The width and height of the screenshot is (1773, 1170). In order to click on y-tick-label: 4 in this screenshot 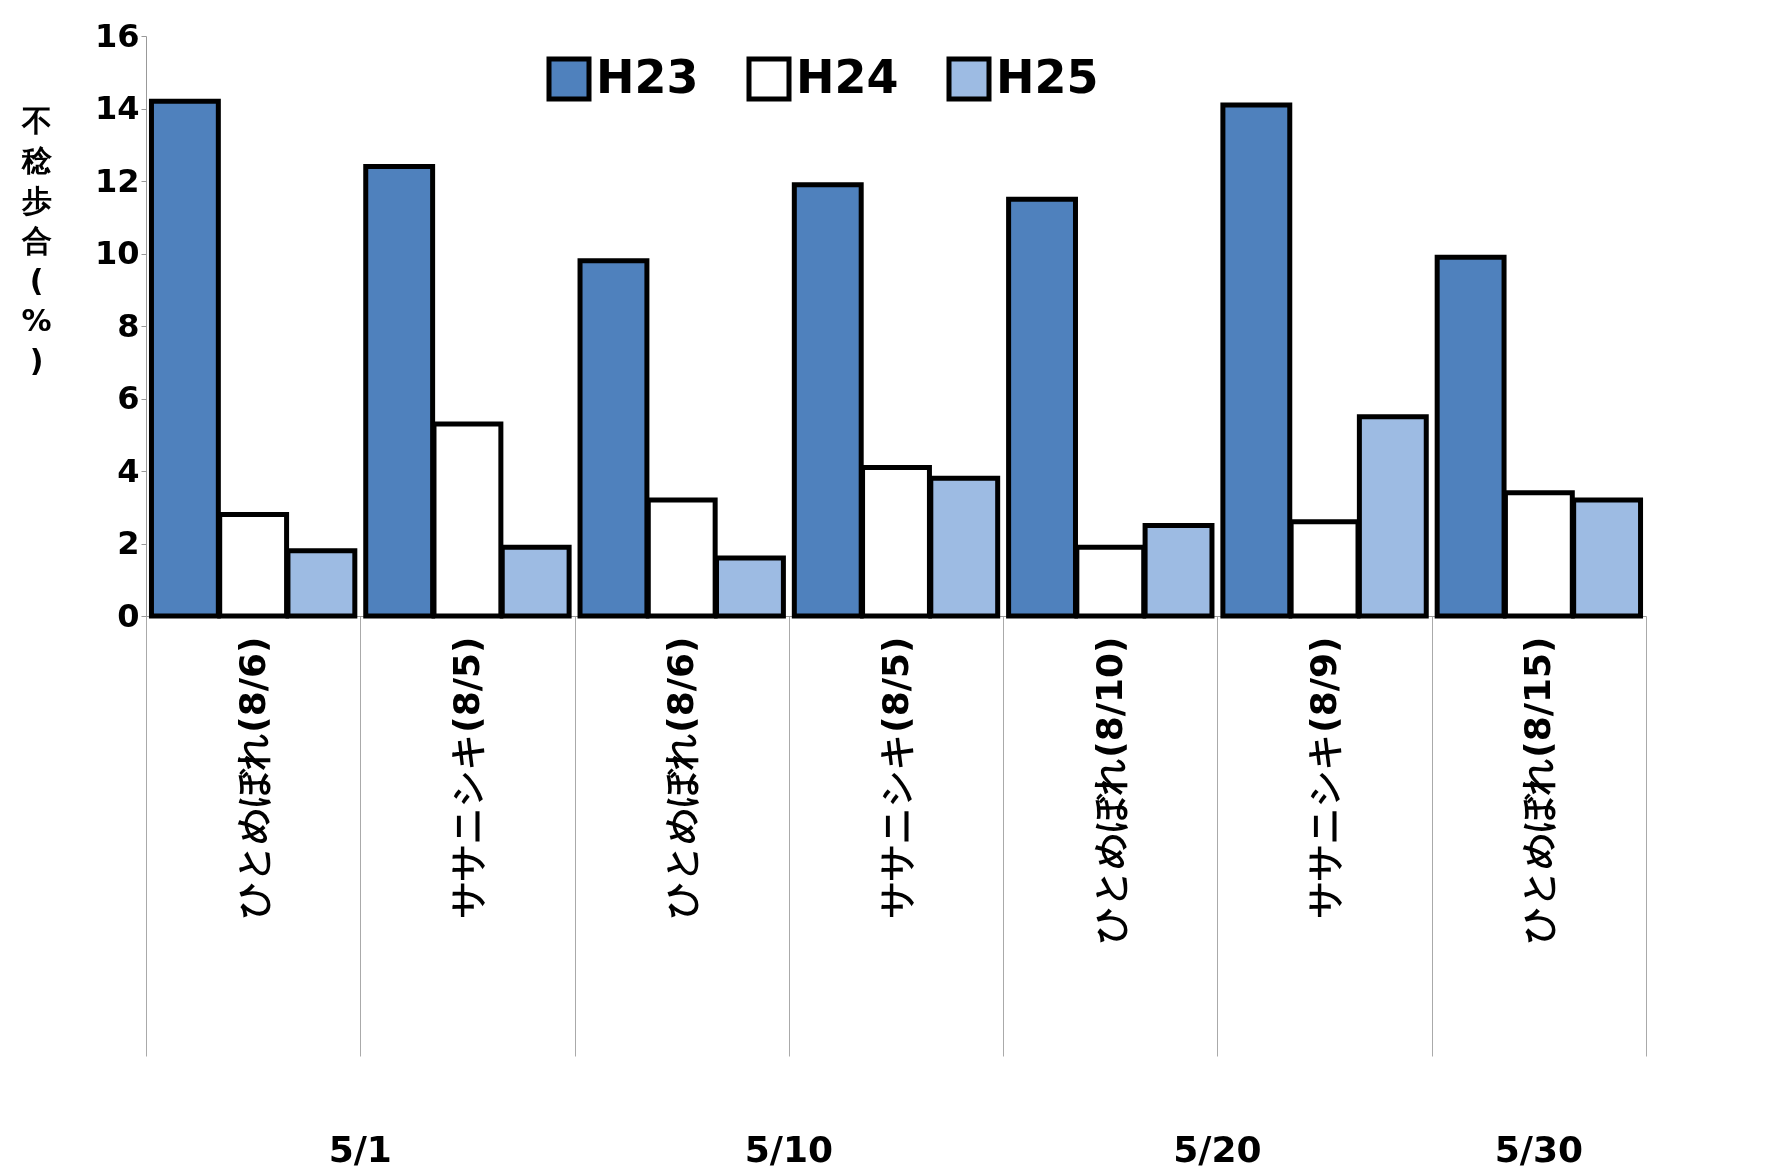, I will do `click(128, 470)`.